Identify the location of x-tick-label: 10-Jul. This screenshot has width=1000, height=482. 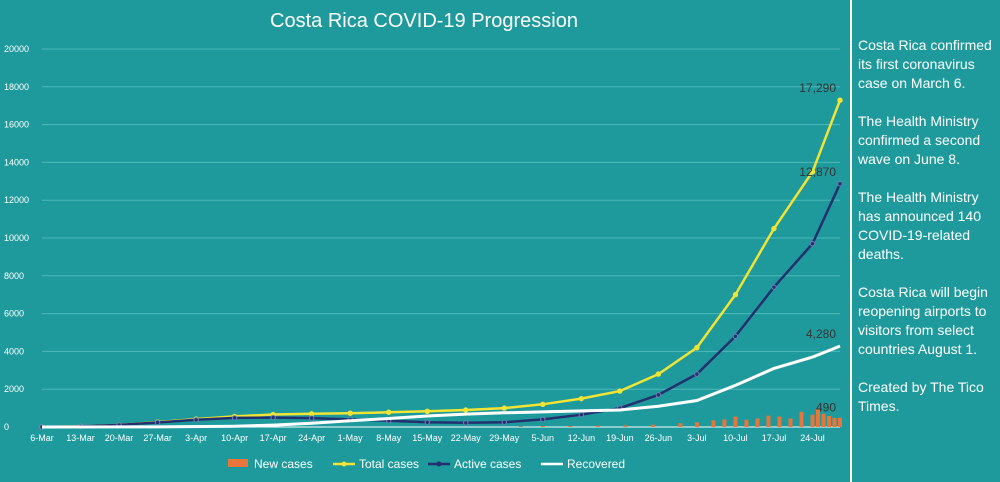
(735, 438).